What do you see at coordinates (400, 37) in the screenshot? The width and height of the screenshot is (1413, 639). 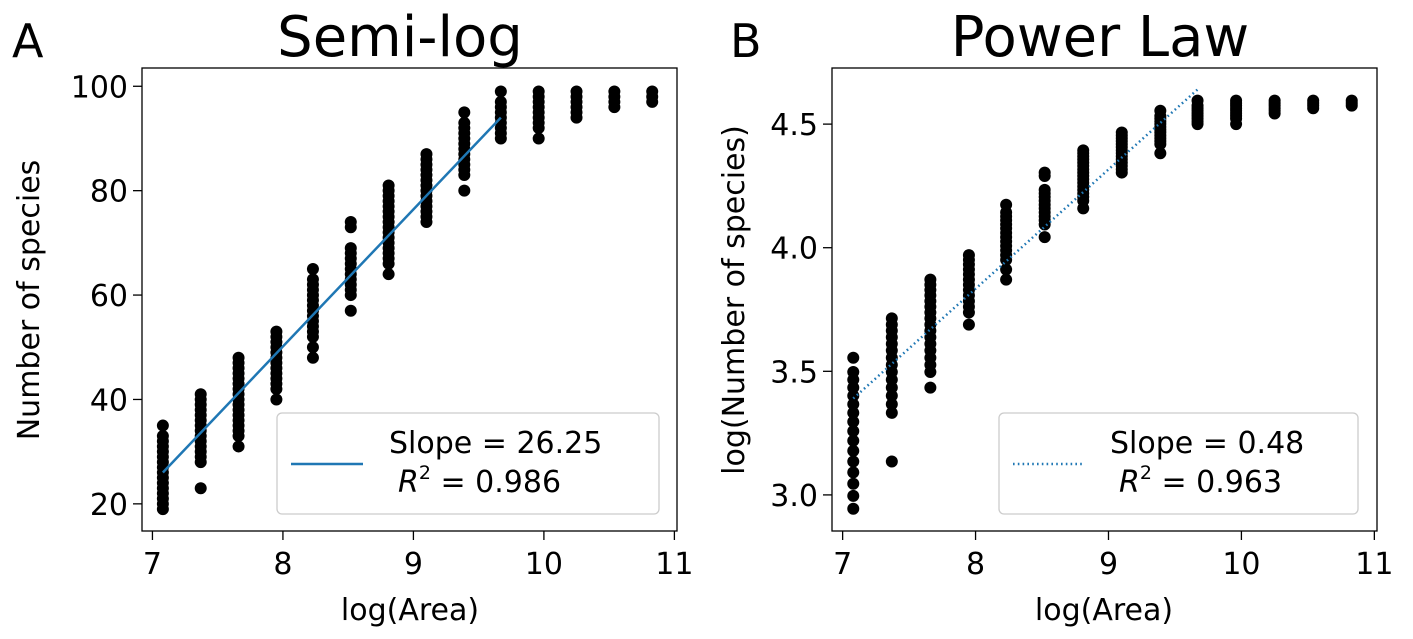 I see `chart-title-semi-log: Semi-log` at bounding box center [400, 37].